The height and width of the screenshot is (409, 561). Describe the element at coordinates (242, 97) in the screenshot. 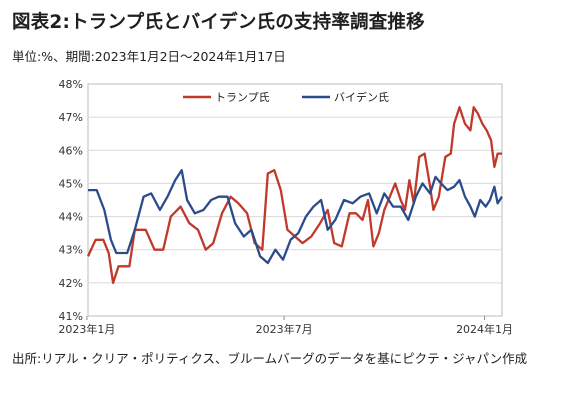

I see `legend-label-trump: トランプ氏` at that location.